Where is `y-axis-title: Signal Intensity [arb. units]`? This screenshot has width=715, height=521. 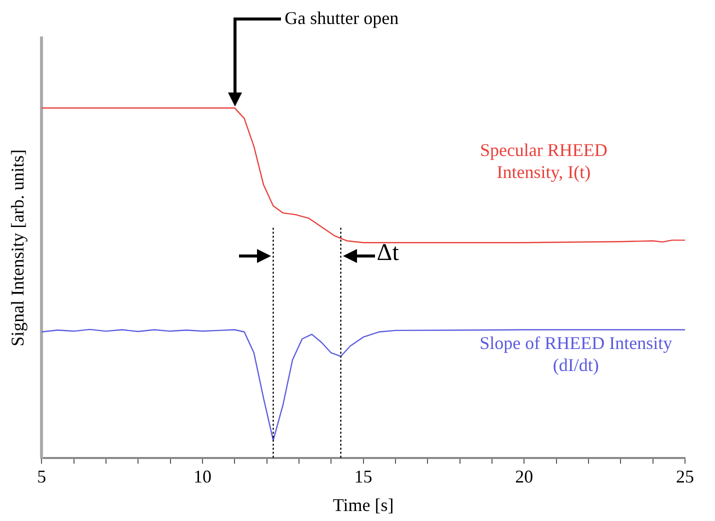 y-axis-title: Signal Intensity [arb. units] is located at coordinates (18, 247).